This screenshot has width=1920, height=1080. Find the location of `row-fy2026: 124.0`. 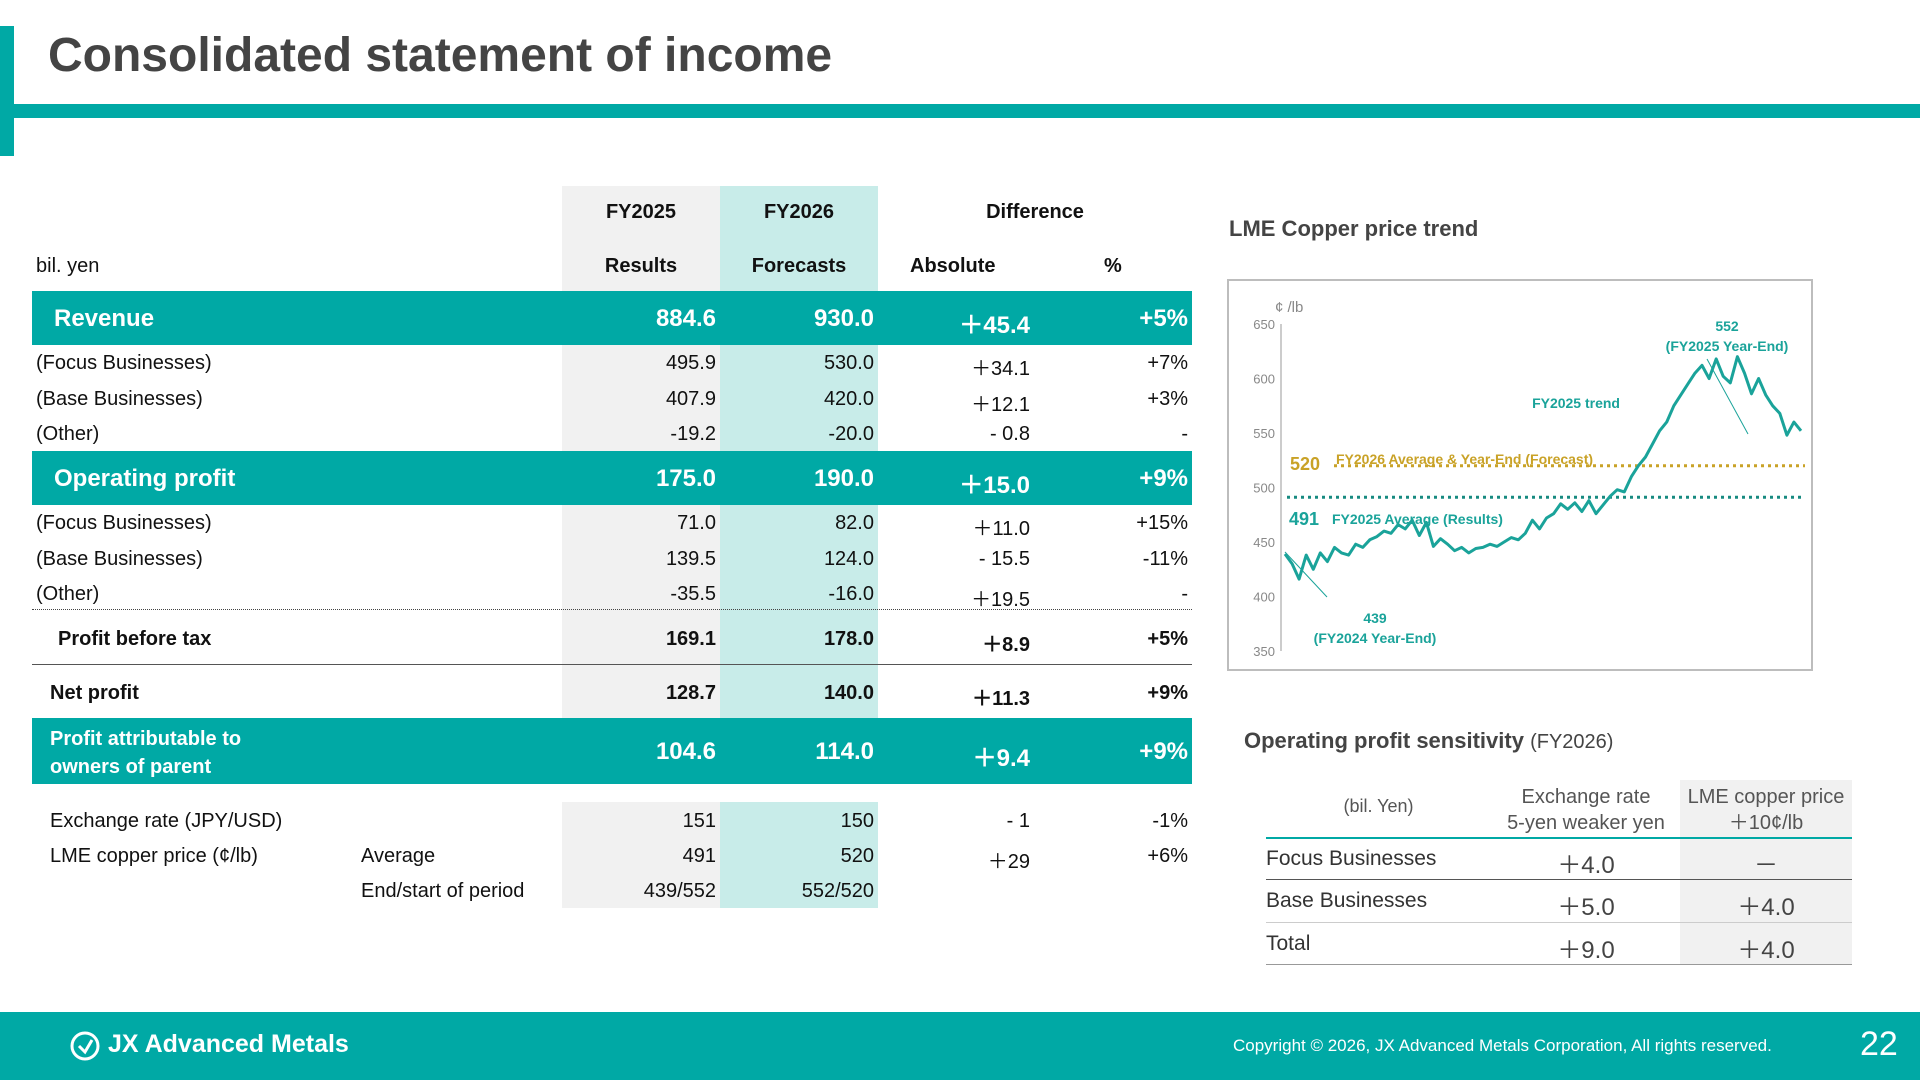

row-fy2026: 124.0 is located at coordinates (848, 559).